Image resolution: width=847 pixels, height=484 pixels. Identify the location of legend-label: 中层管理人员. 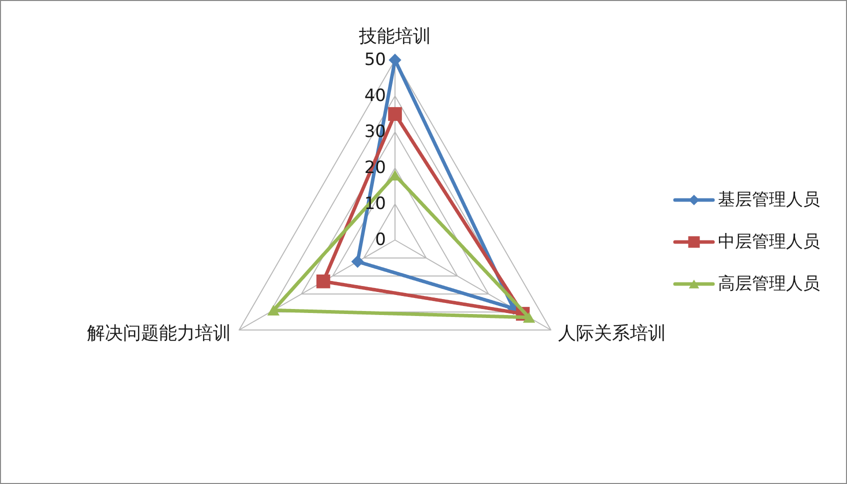
(769, 242).